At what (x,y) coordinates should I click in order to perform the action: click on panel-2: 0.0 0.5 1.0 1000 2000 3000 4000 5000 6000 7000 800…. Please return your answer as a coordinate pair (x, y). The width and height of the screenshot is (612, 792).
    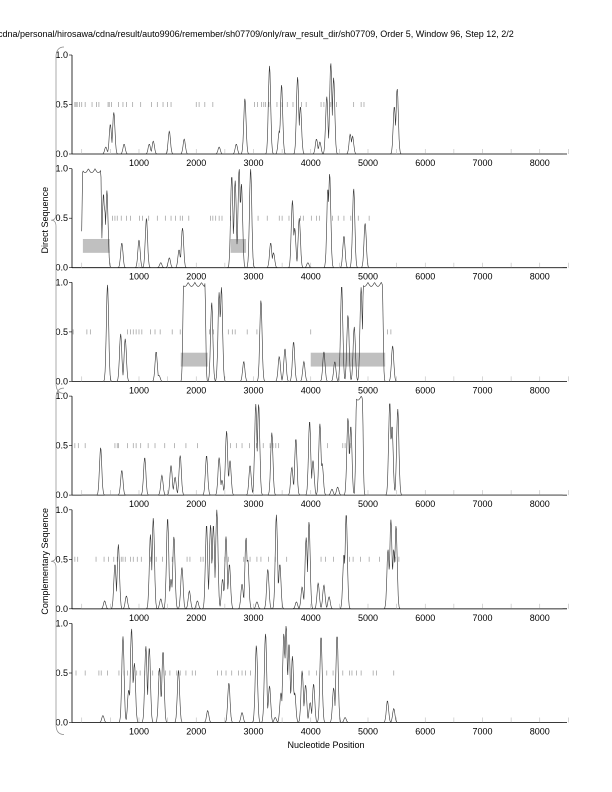
    Looking at the image, I should click on (312, 223).